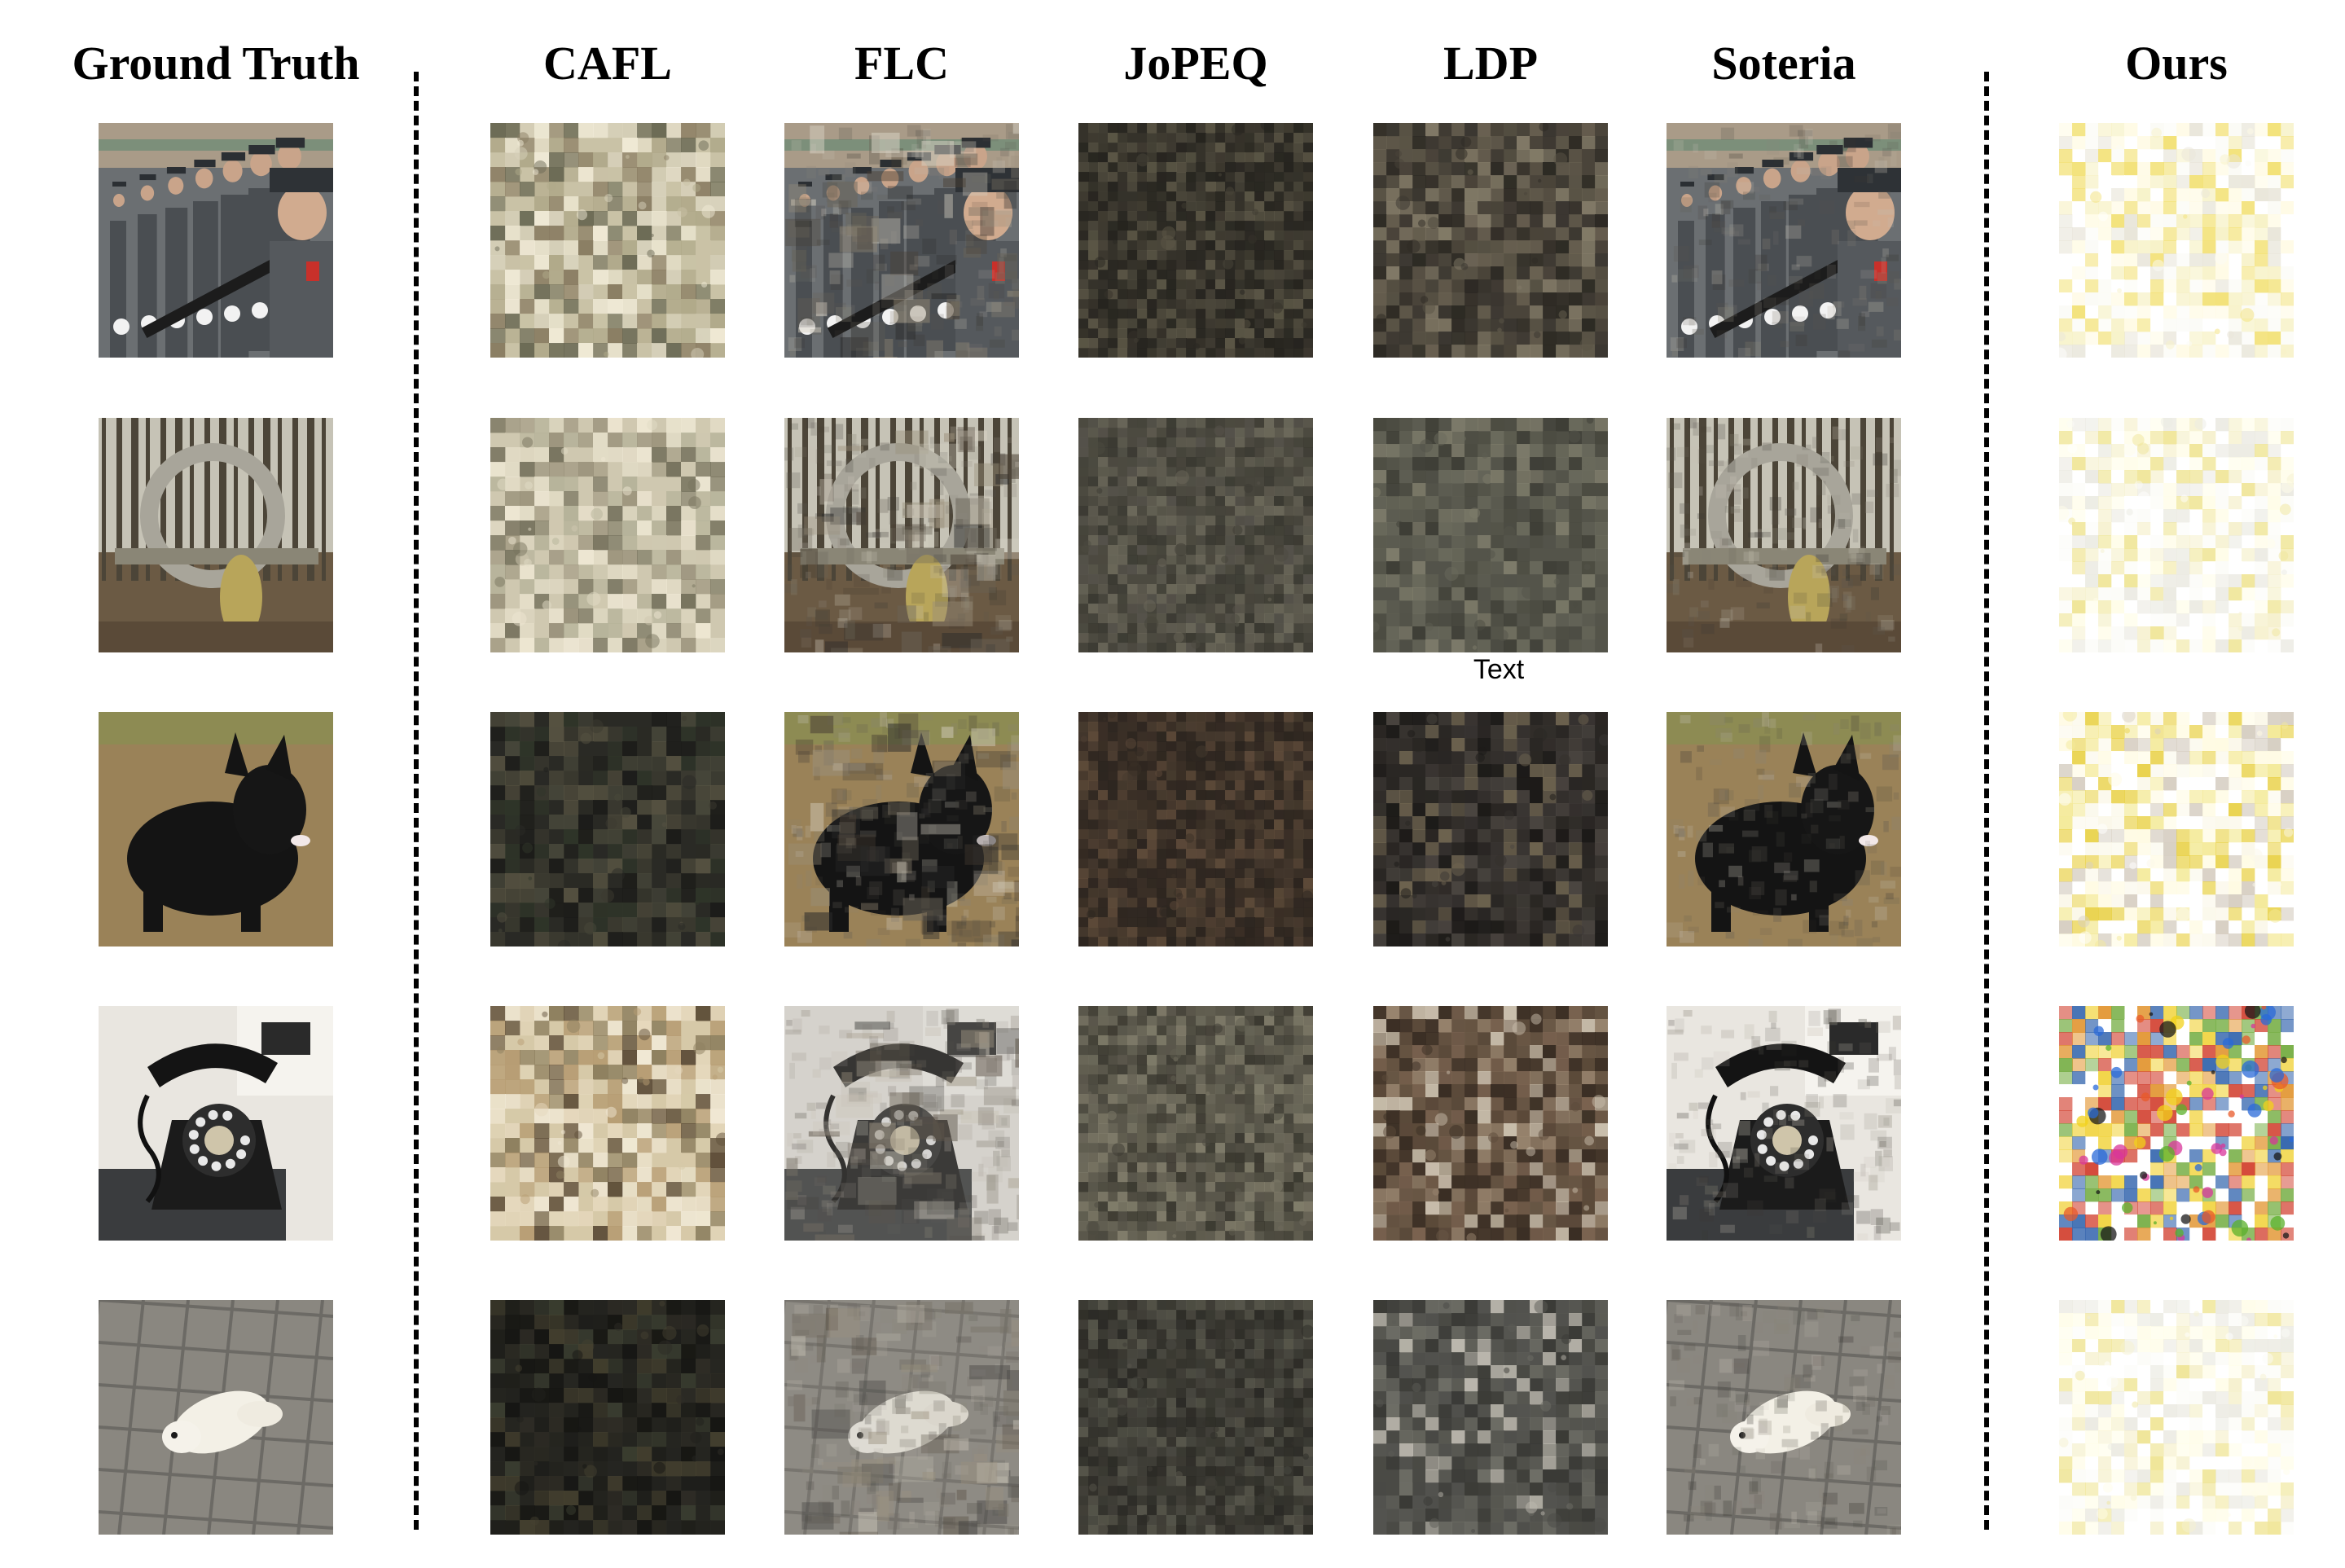 This screenshot has height=1568, width=2345. Describe the element at coordinates (1499, 669) in the screenshot. I see `floating-text-label: Text` at that location.